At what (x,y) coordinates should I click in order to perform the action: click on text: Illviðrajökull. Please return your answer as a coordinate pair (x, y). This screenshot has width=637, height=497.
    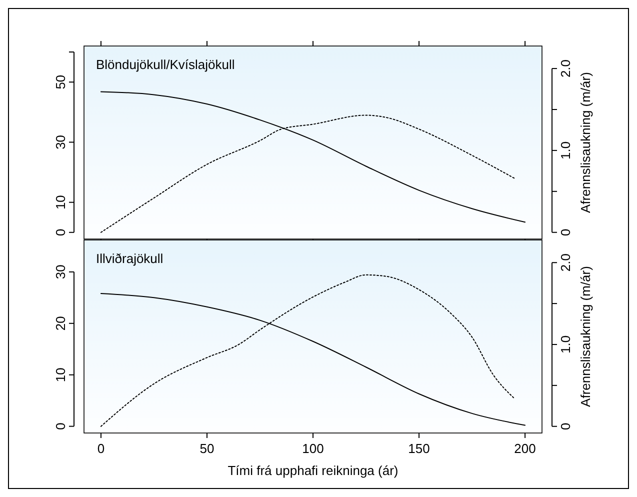
    Looking at the image, I should click on (130, 258).